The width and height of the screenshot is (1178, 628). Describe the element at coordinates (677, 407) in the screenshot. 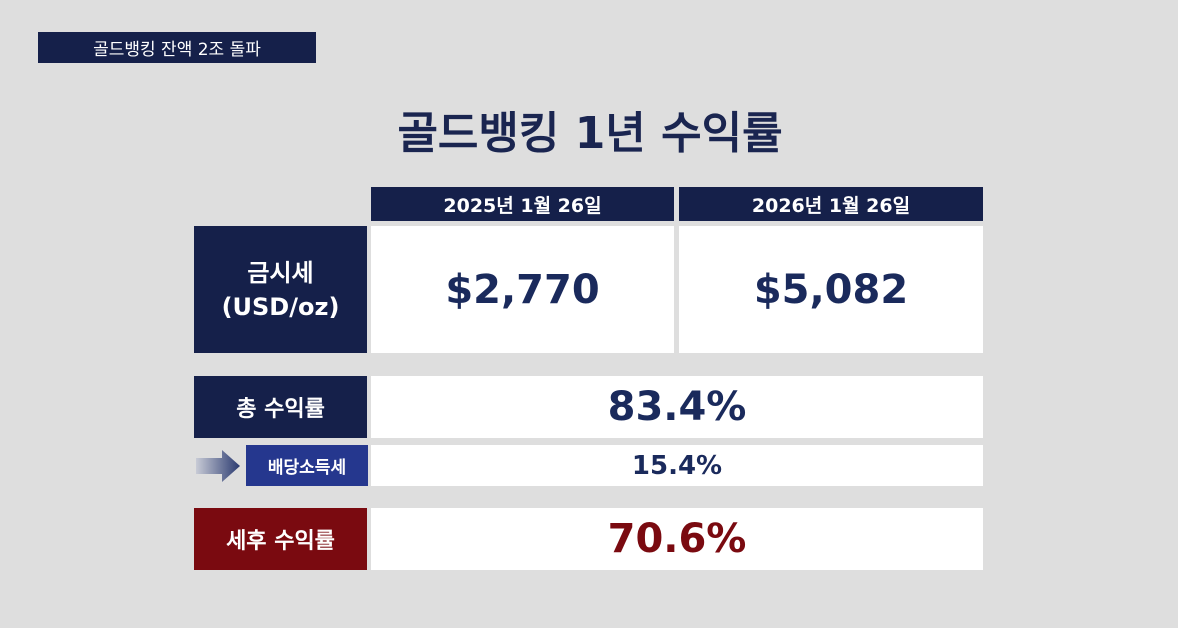

I see `total-return-value: 83.4%` at that location.